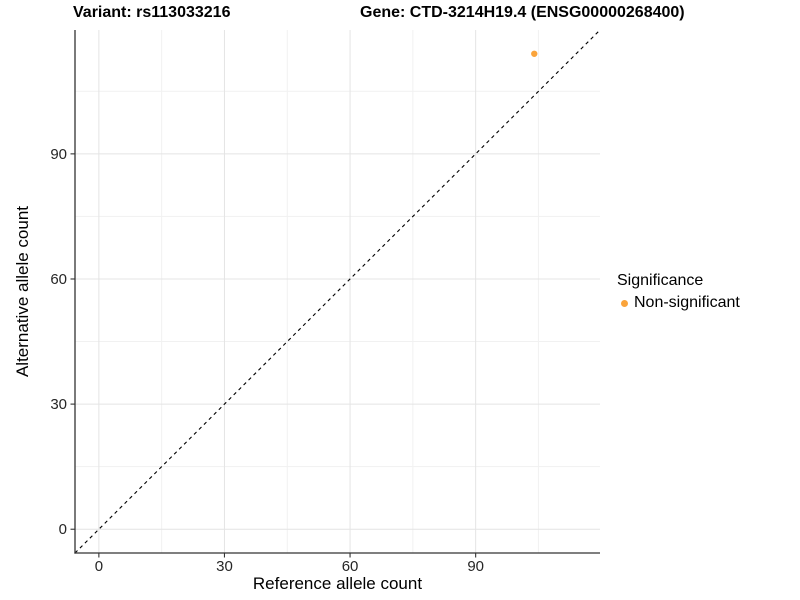  I want to click on legend-item-non-significant: Non-significant, so click(678, 303).